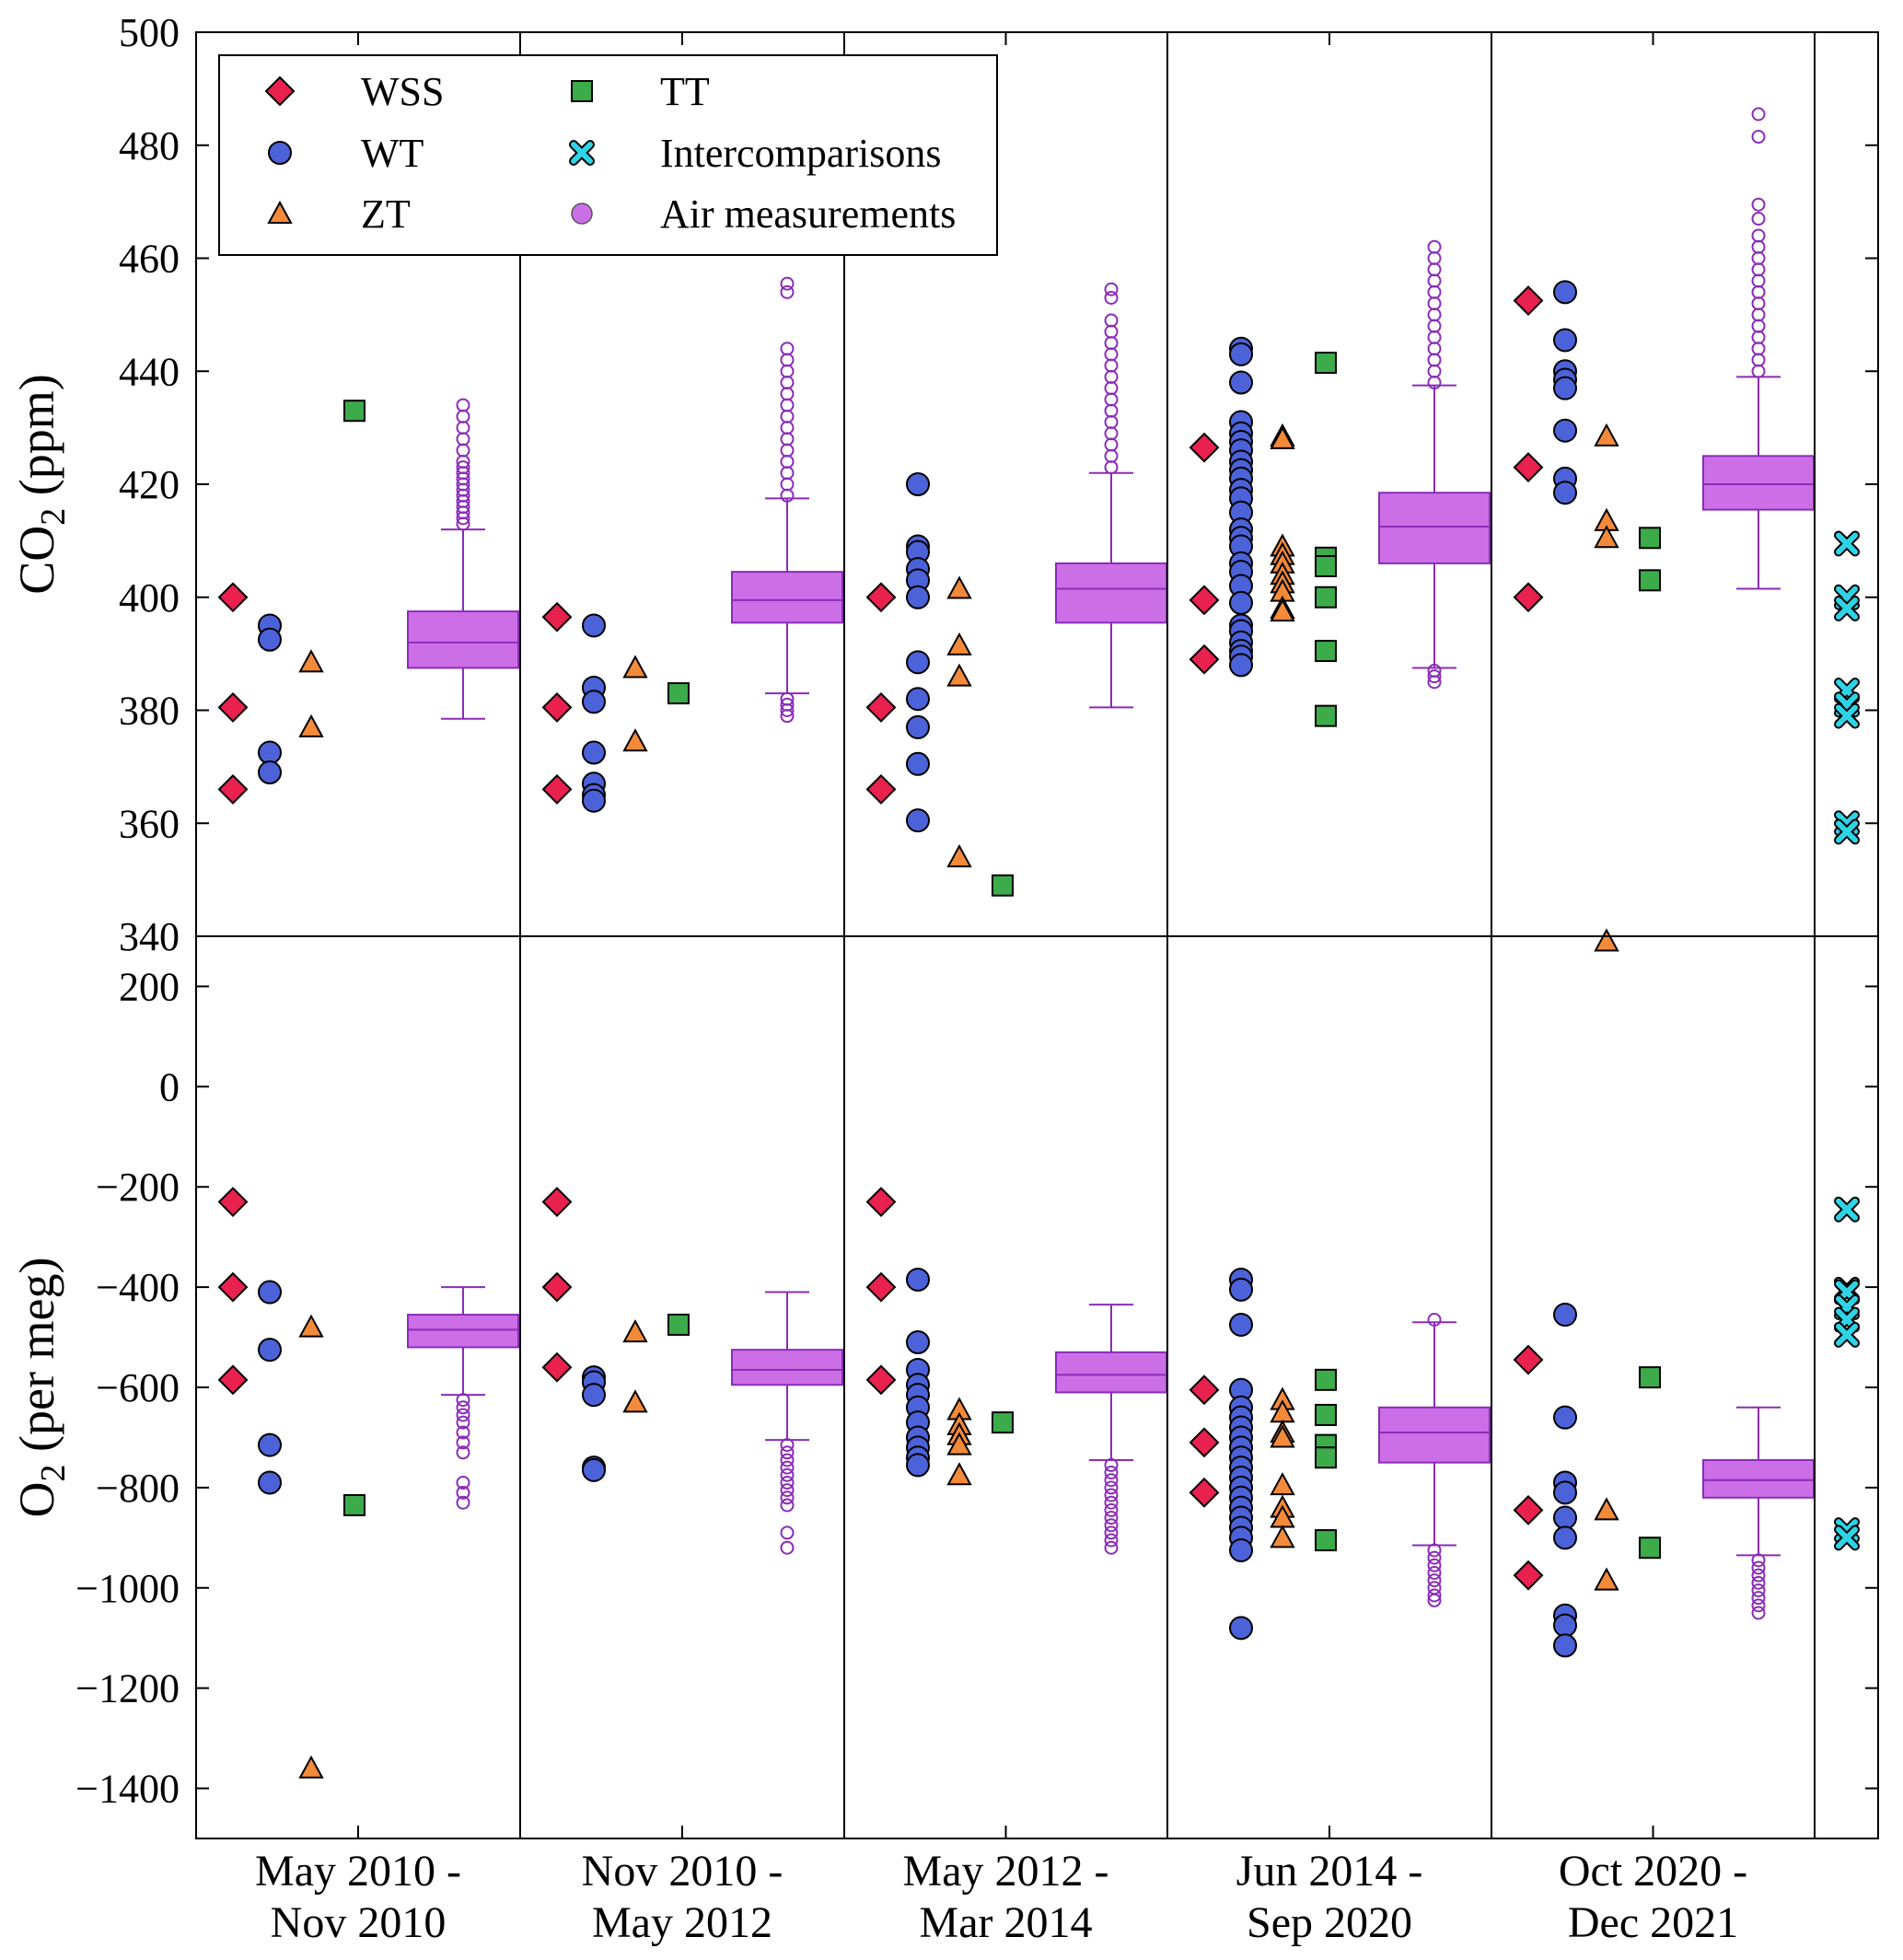 This screenshot has height=1960, width=1903. Describe the element at coordinates (149, 145) in the screenshot. I see `y-tick-label: 480` at that location.